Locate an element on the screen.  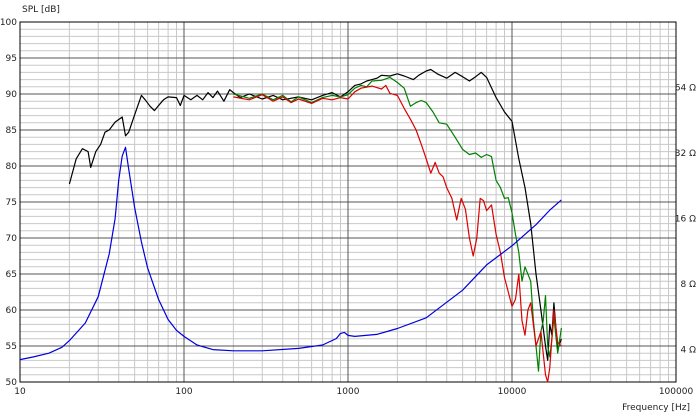
x-tick-labels: 10 100 1000 10000 100000 is located at coordinates (353, 392).